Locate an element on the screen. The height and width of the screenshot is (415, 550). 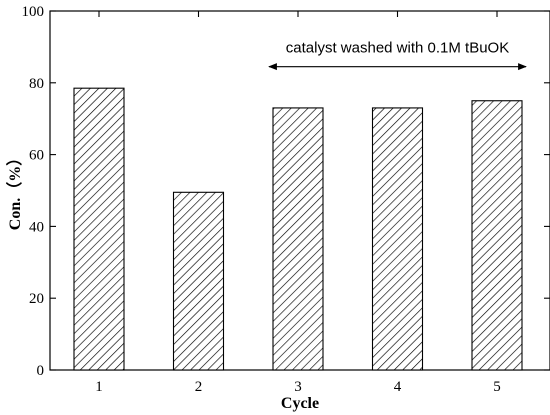
y-tick-label: 20 is located at coordinates (36, 299).